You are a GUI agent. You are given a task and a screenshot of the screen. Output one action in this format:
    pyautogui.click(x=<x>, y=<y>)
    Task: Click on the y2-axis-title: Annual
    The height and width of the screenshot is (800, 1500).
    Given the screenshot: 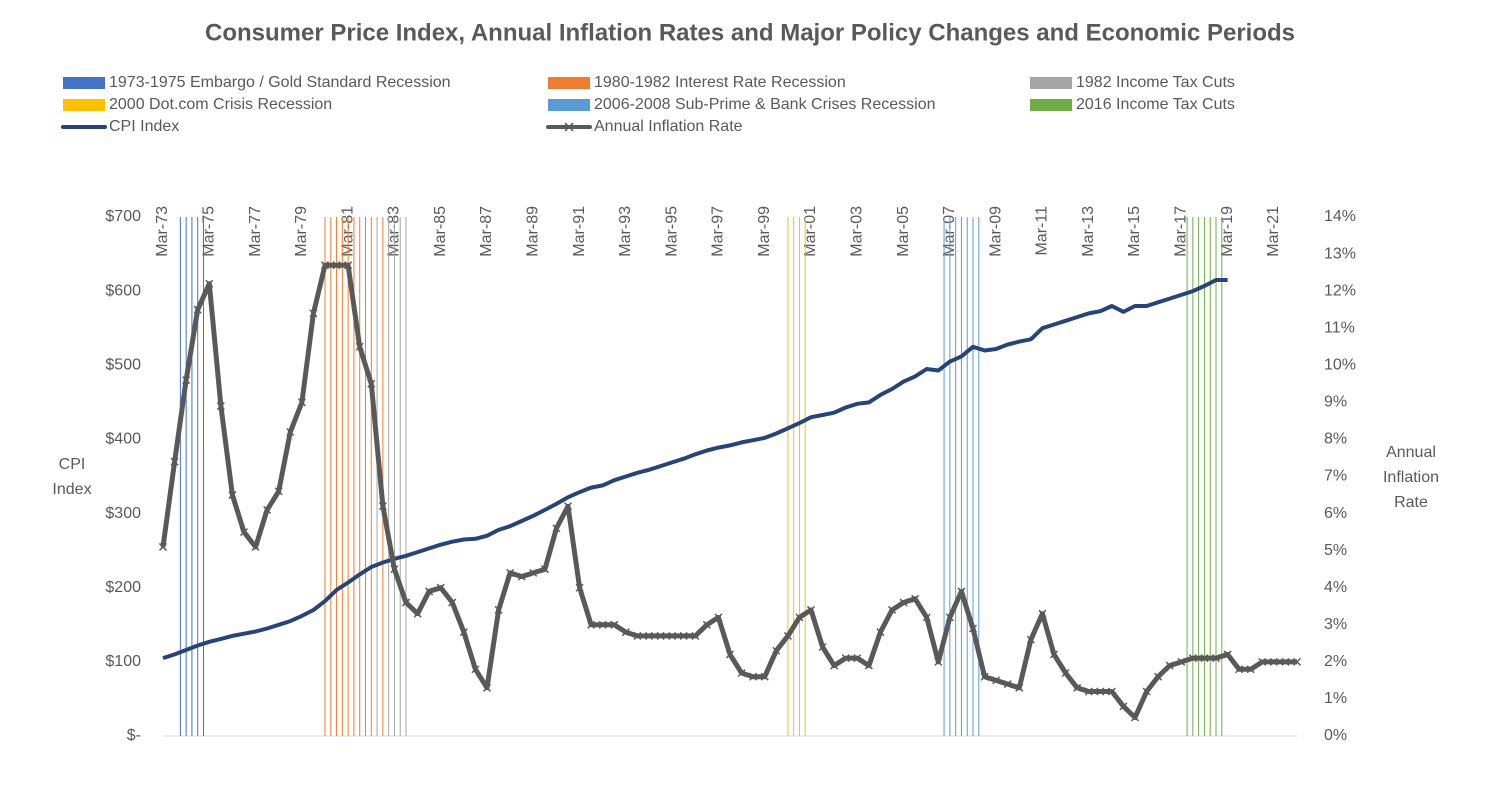 What is the action you would take?
    pyautogui.click(x=1411, y=452)
    